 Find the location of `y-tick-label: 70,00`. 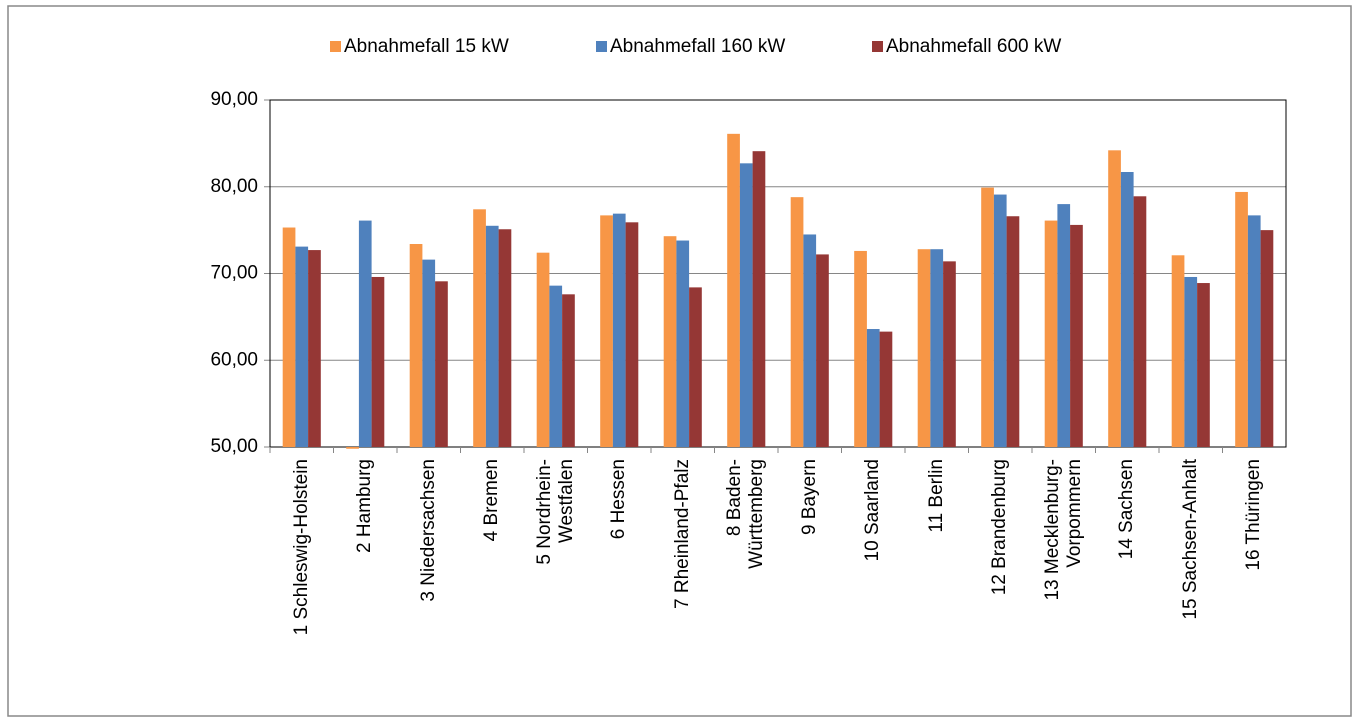

y-tick-label: 70,00 is located at coordinates (234, 273).